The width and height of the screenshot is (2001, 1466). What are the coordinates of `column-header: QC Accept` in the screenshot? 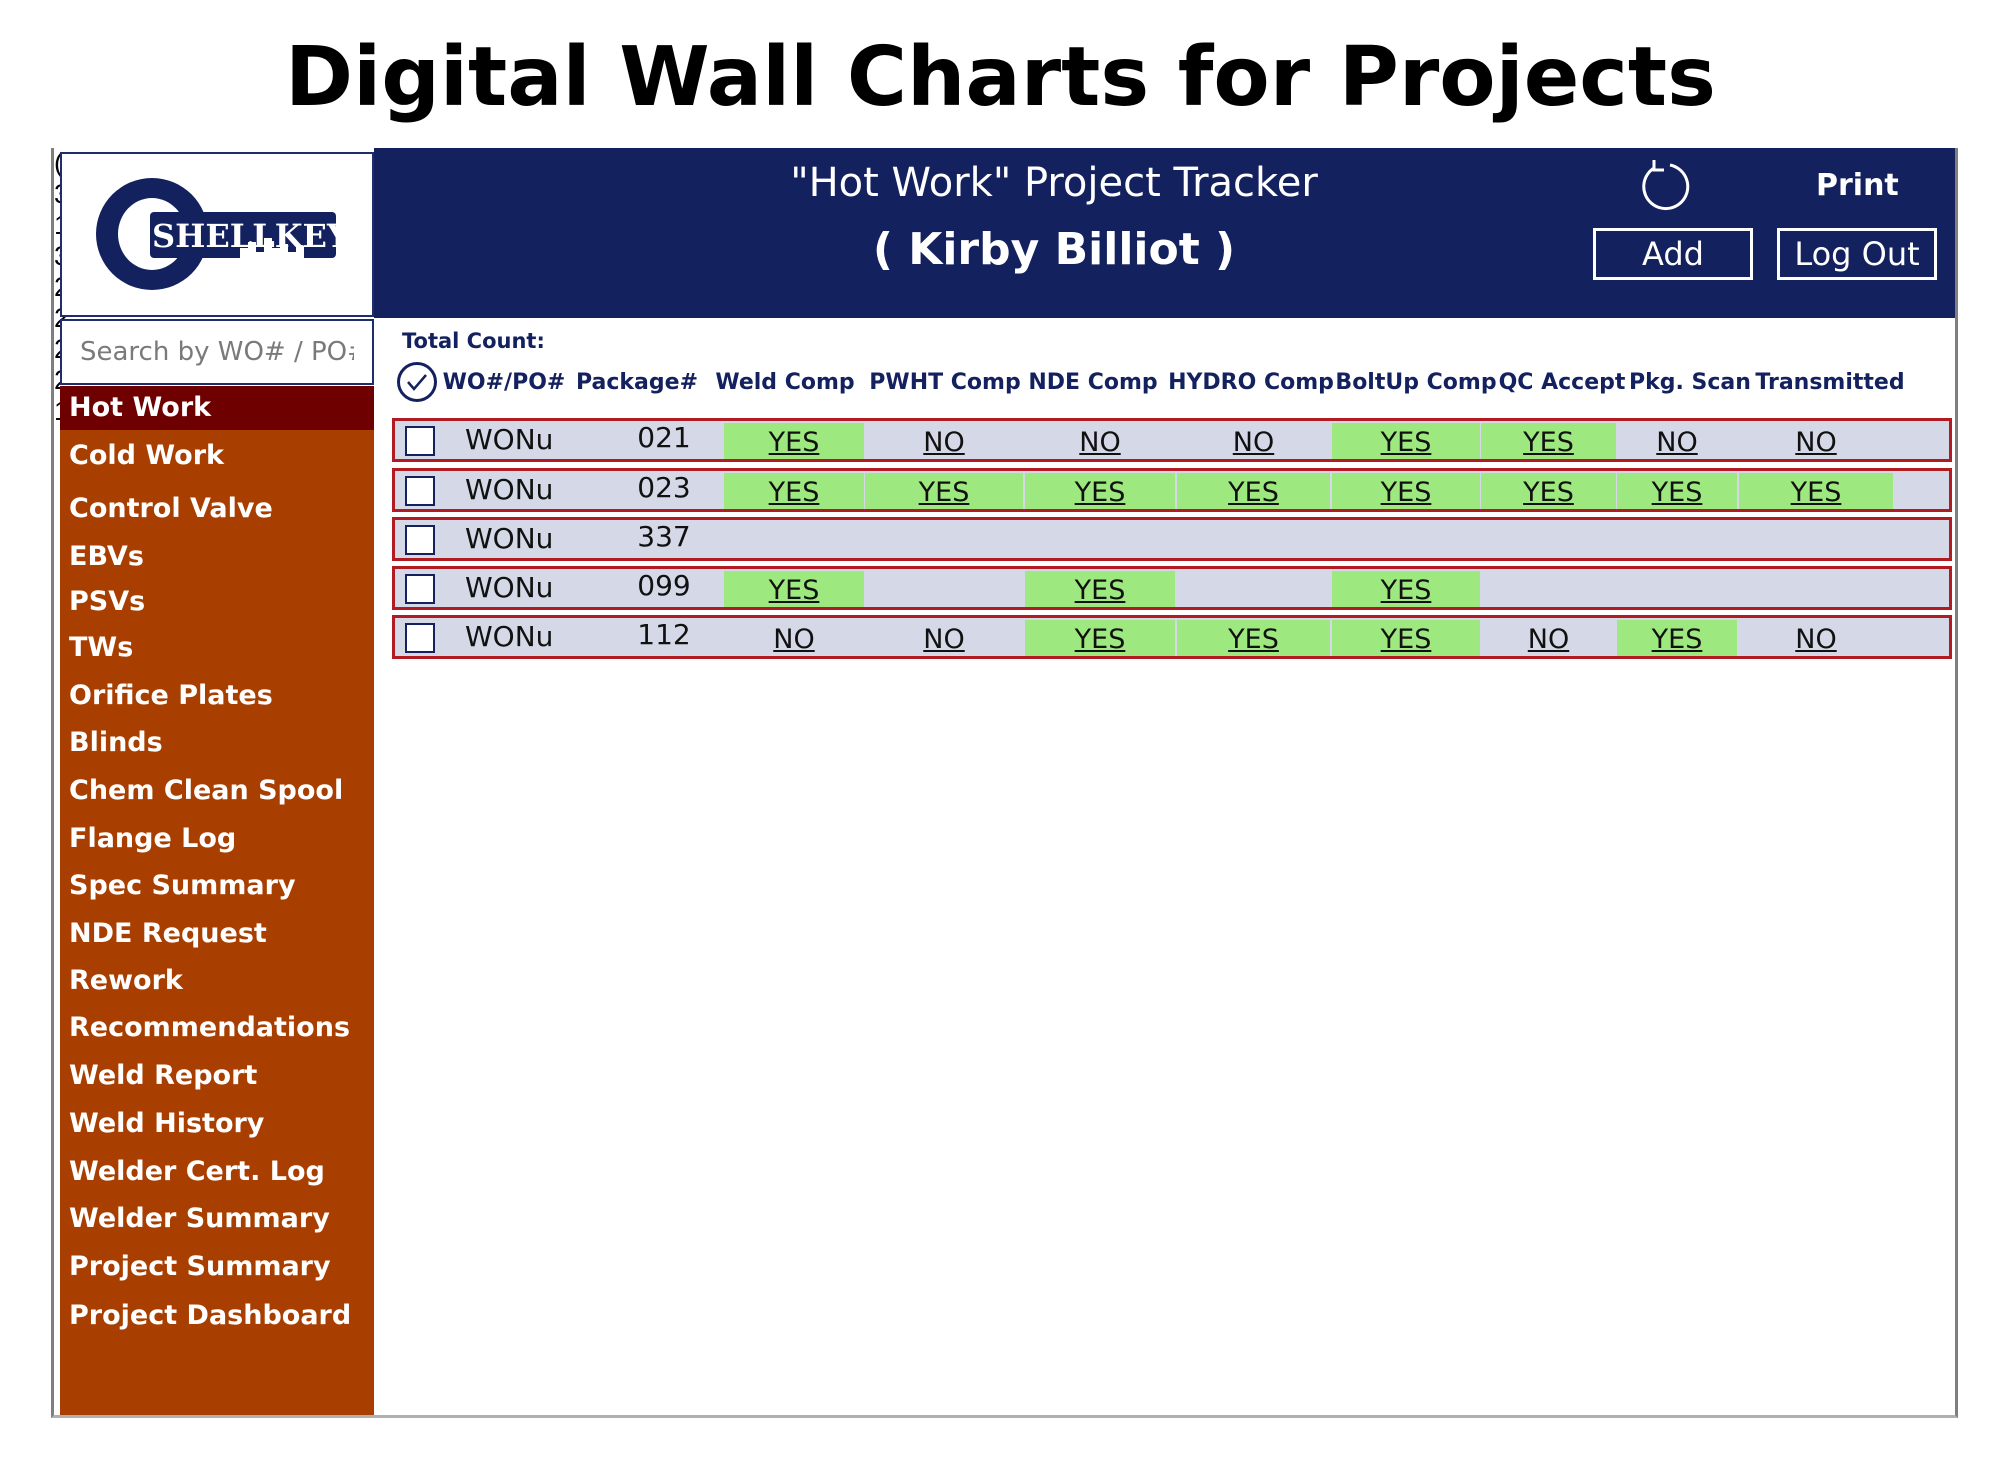 It's located at (1562, 382).